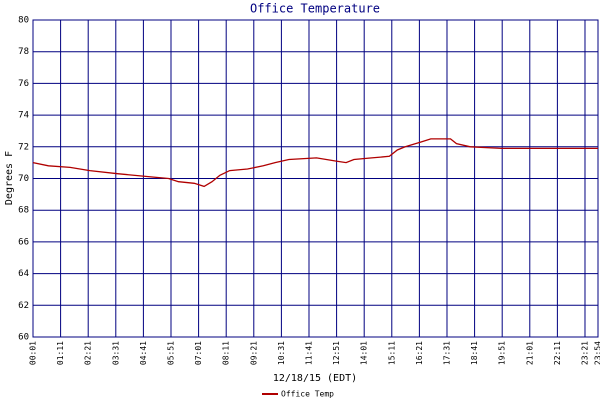 This screenshot has height=400, width=600. What do you see at coordinates (315, 163) in the screenshot?
I see `data-line` at bounding box center [315, 163].